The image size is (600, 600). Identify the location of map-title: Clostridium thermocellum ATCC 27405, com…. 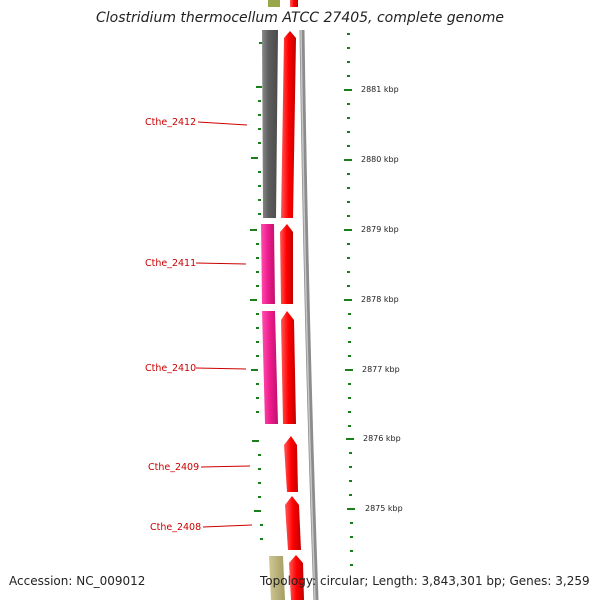
(300, 18).